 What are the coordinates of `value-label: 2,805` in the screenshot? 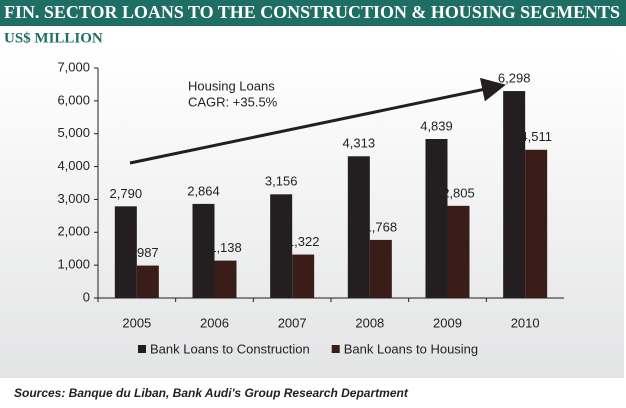 It's located at (458, 192).